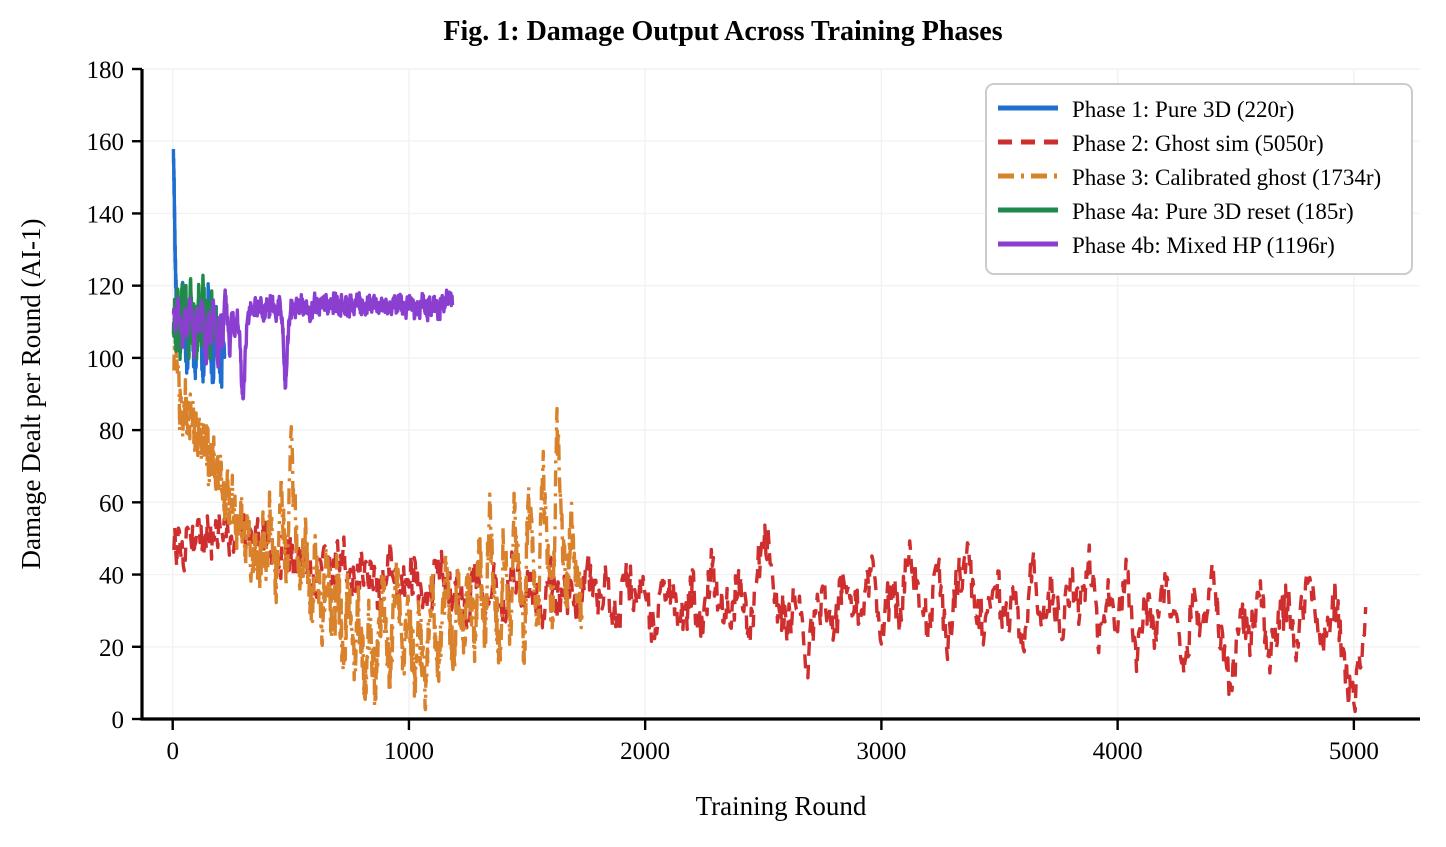 The image size is (1446, 847). What do you see at coordinates (106, 142) in the screenshot?
I see `y-tick-label: 160` at bounding box center [106, 142].